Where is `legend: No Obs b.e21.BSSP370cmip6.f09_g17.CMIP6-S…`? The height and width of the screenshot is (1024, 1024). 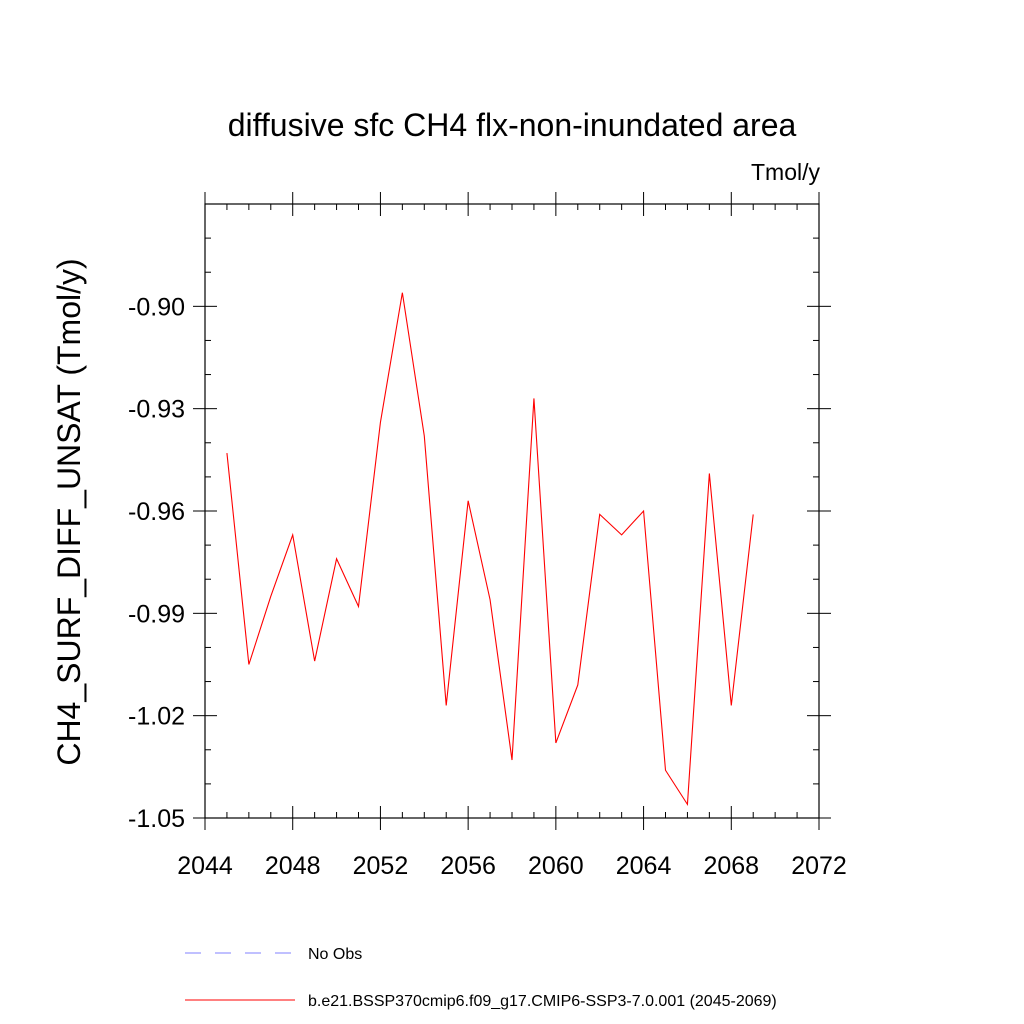
legend: No Obs b.e21.BSSP370cmip6.f09_g17.CMIP6-S… is located at coordinates (481, 978).